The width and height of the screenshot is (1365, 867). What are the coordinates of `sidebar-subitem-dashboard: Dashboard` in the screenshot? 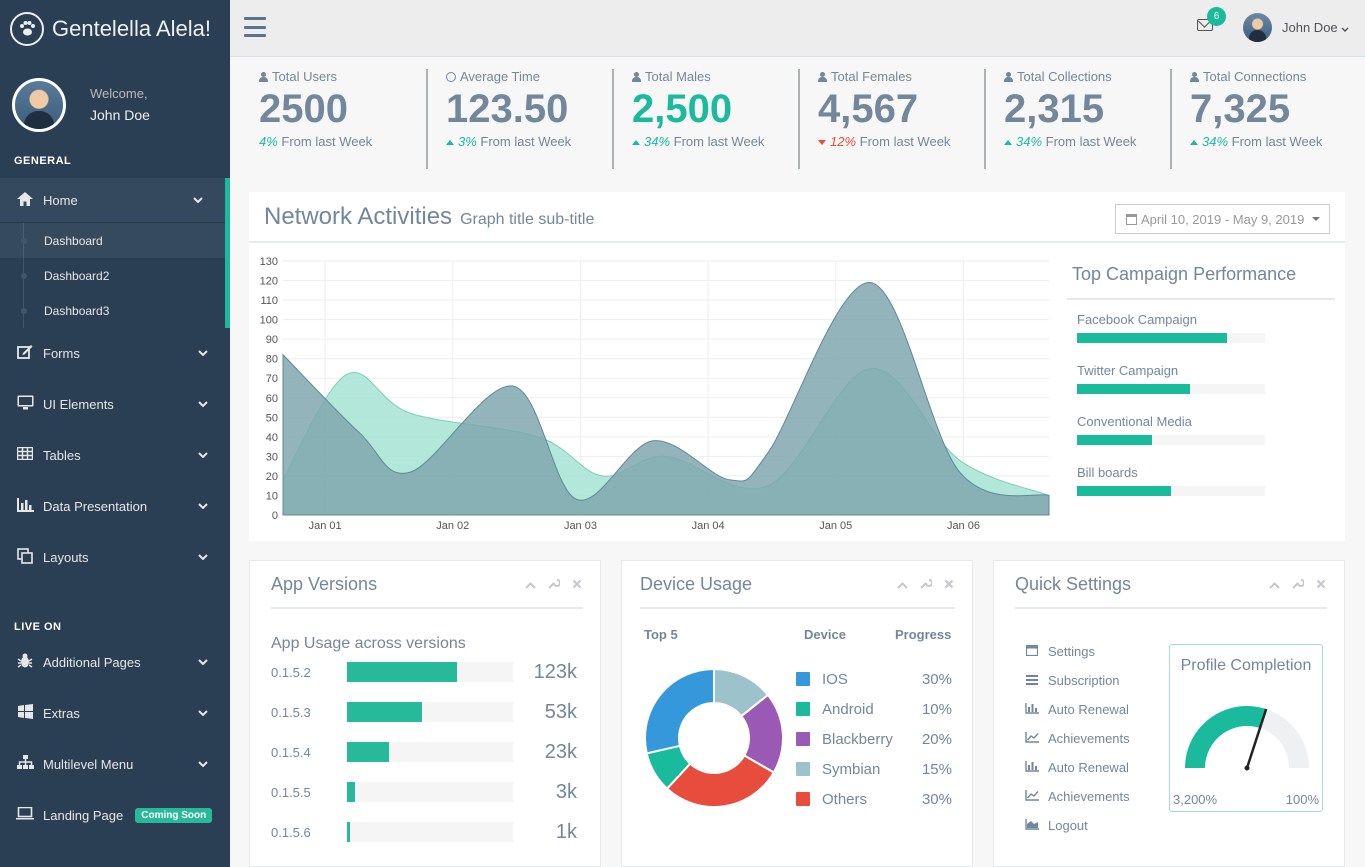 It's located at (112, 240).